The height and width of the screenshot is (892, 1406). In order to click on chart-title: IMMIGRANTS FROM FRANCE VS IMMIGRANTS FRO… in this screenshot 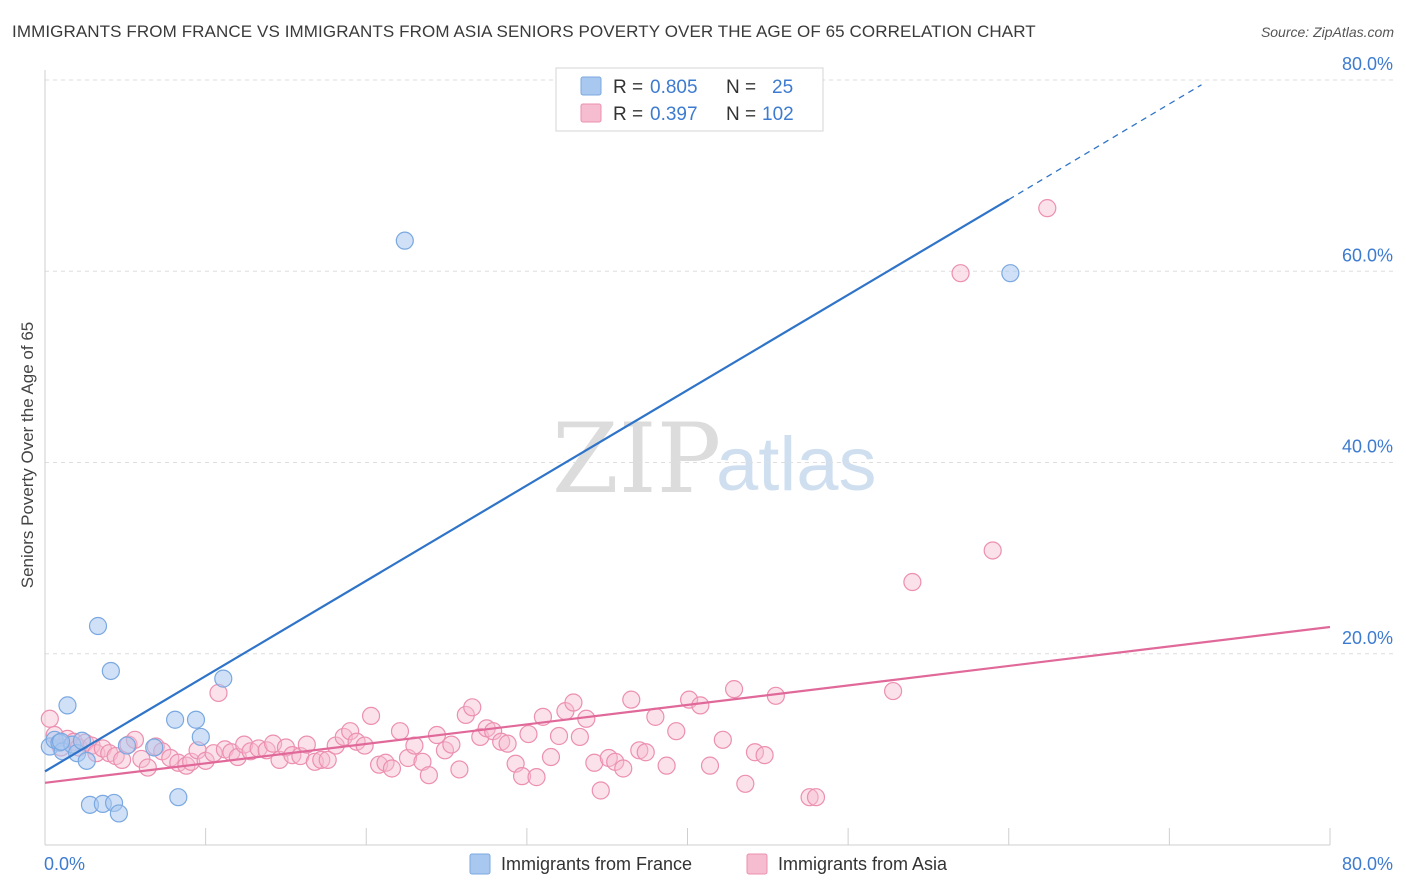, I will do `click(524, 31)`.